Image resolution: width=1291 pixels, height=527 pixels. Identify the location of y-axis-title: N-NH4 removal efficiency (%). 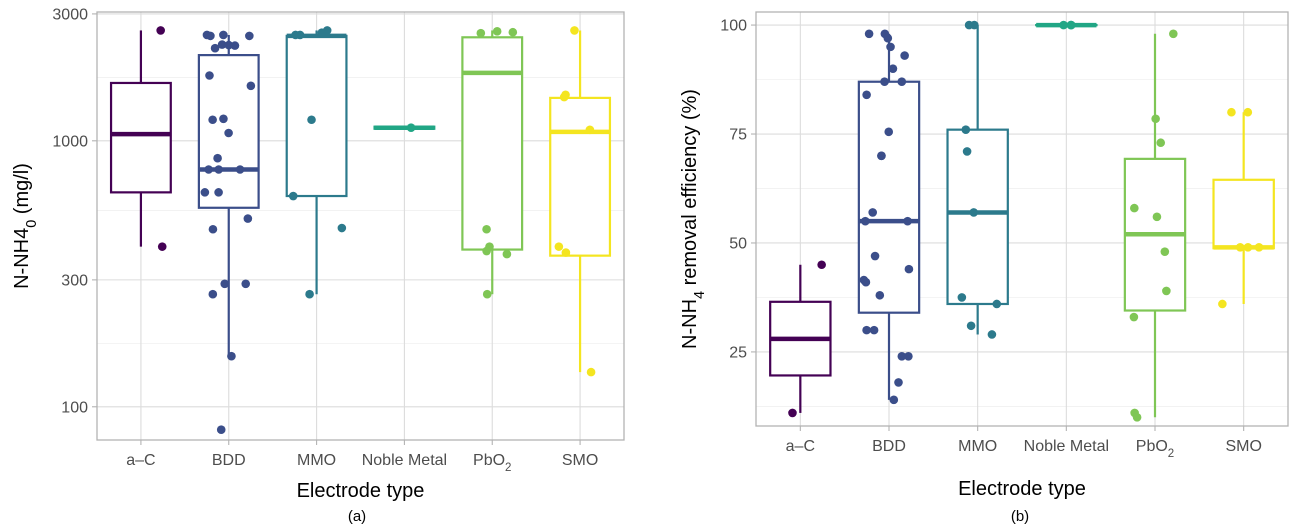
(693, 219).